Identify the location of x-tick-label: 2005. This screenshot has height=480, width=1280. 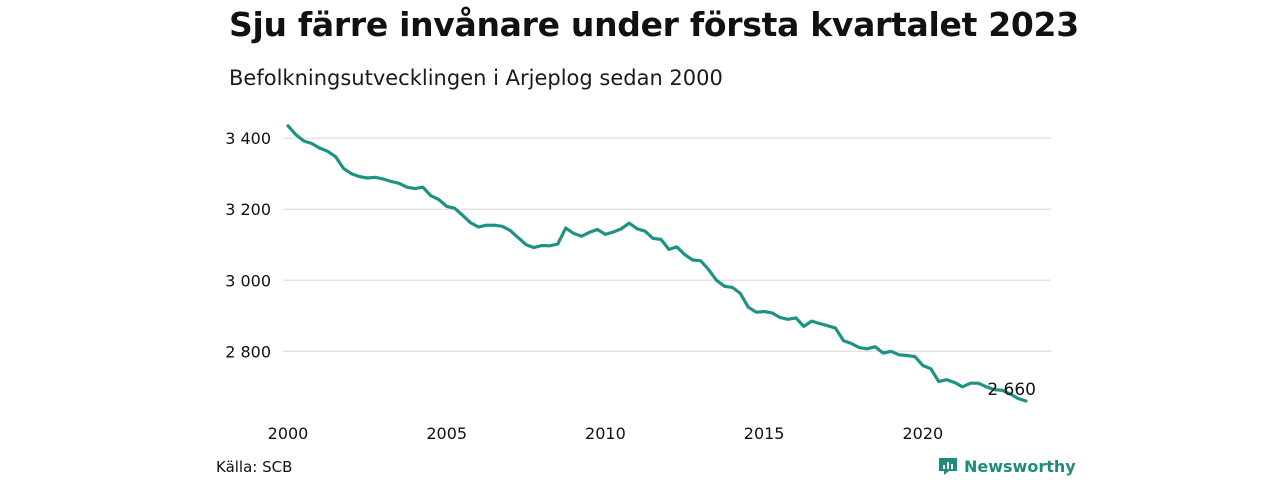
(446, 433).